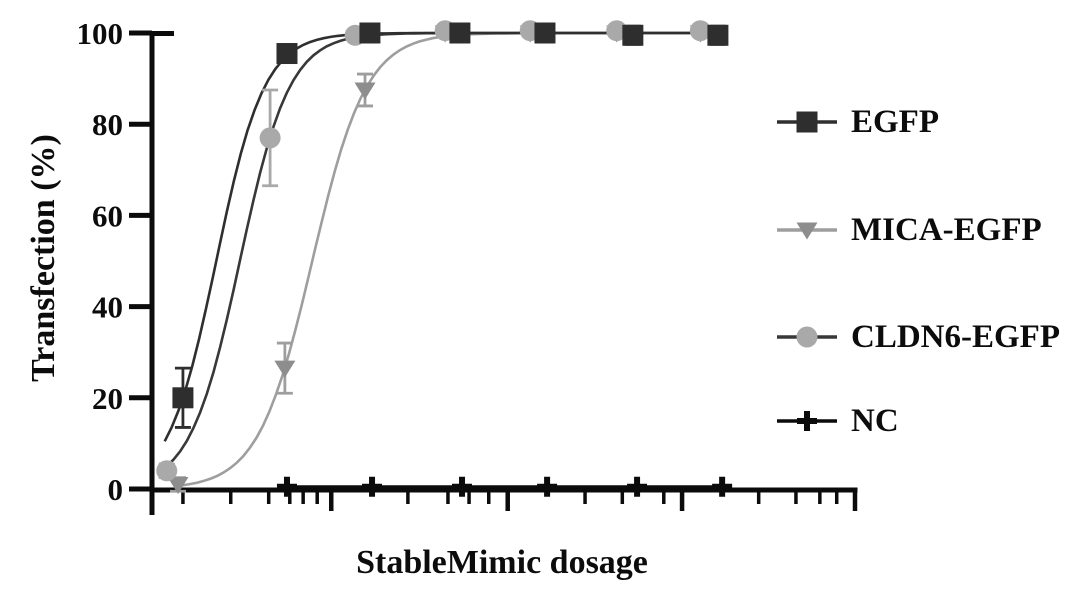  Describe the element at coordinates (875, 420) in the screenshot. I see `legend-label-nc: NC` at that location.